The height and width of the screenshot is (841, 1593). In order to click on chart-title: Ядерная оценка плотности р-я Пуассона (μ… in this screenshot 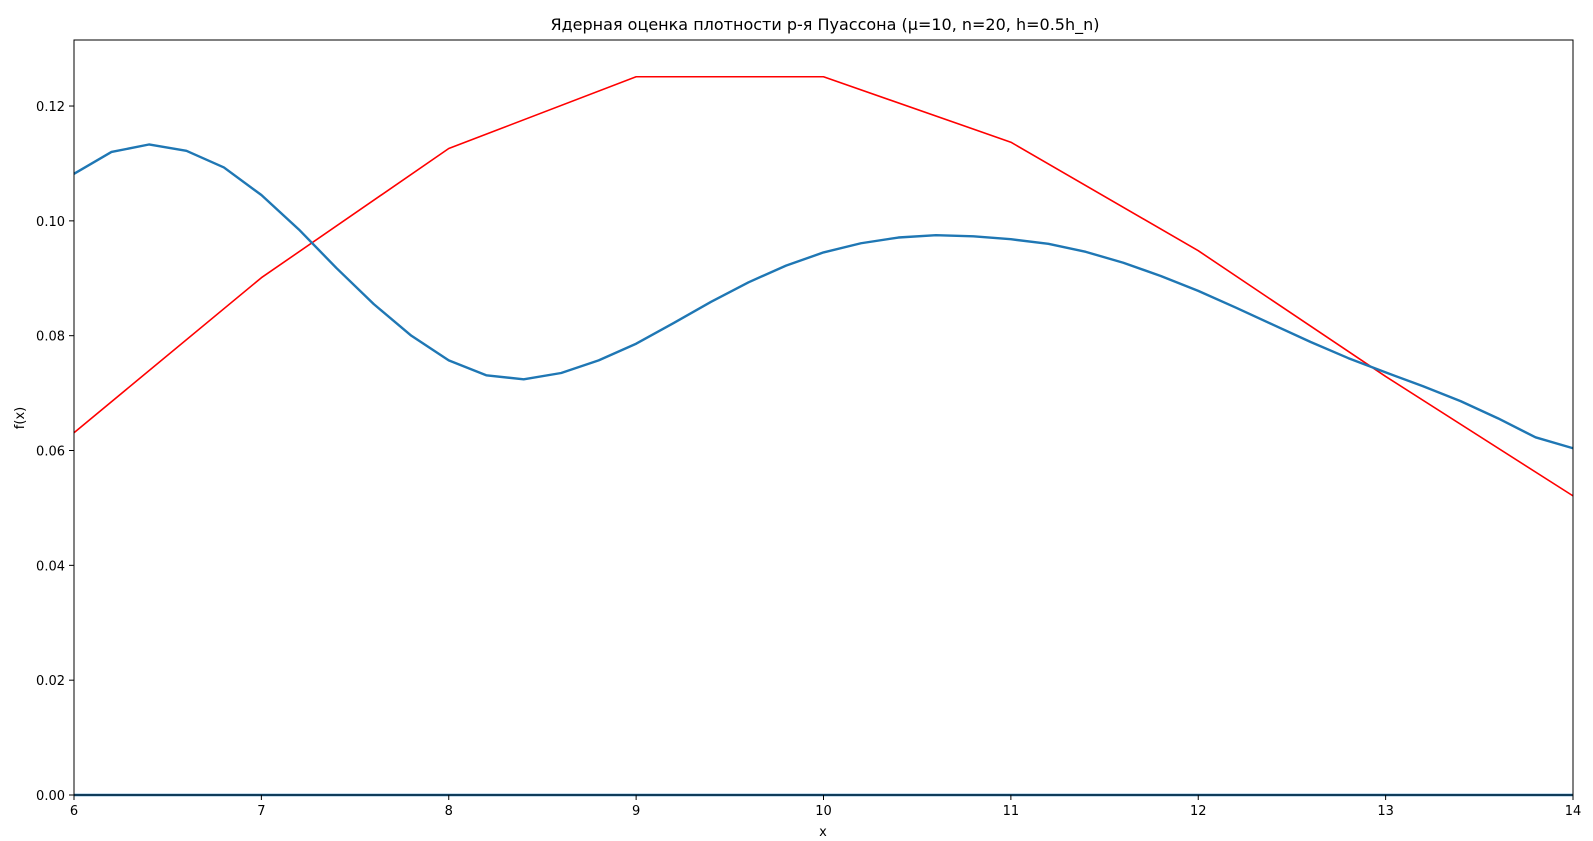, I will do `click(825, 25)`.